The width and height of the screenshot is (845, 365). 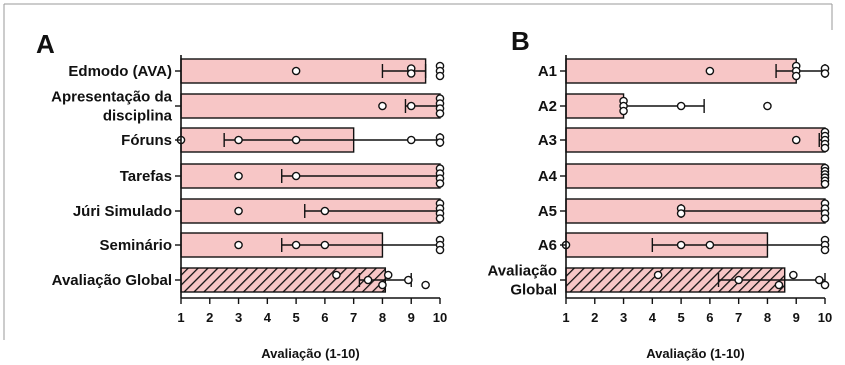 I want to click on panel-b-x-tick-label: 1, so click(x=565, y=317).